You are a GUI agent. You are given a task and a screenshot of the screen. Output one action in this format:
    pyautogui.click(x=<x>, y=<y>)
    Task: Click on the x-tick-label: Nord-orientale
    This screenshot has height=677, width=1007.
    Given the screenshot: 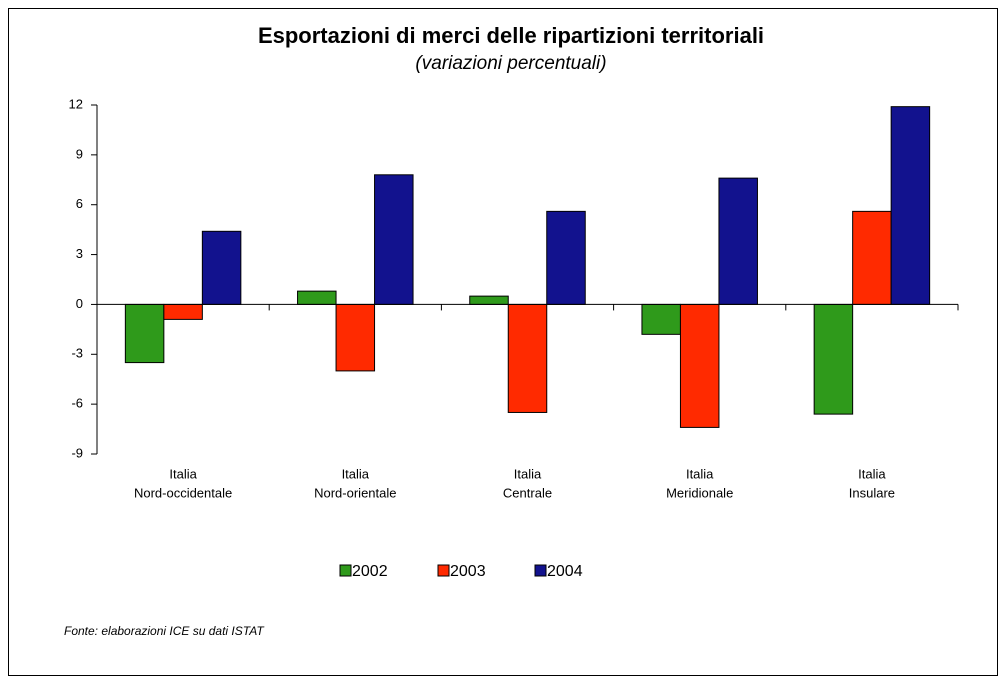 What is the action you would take?
    pyautogui.click(x=355, y=492)
    